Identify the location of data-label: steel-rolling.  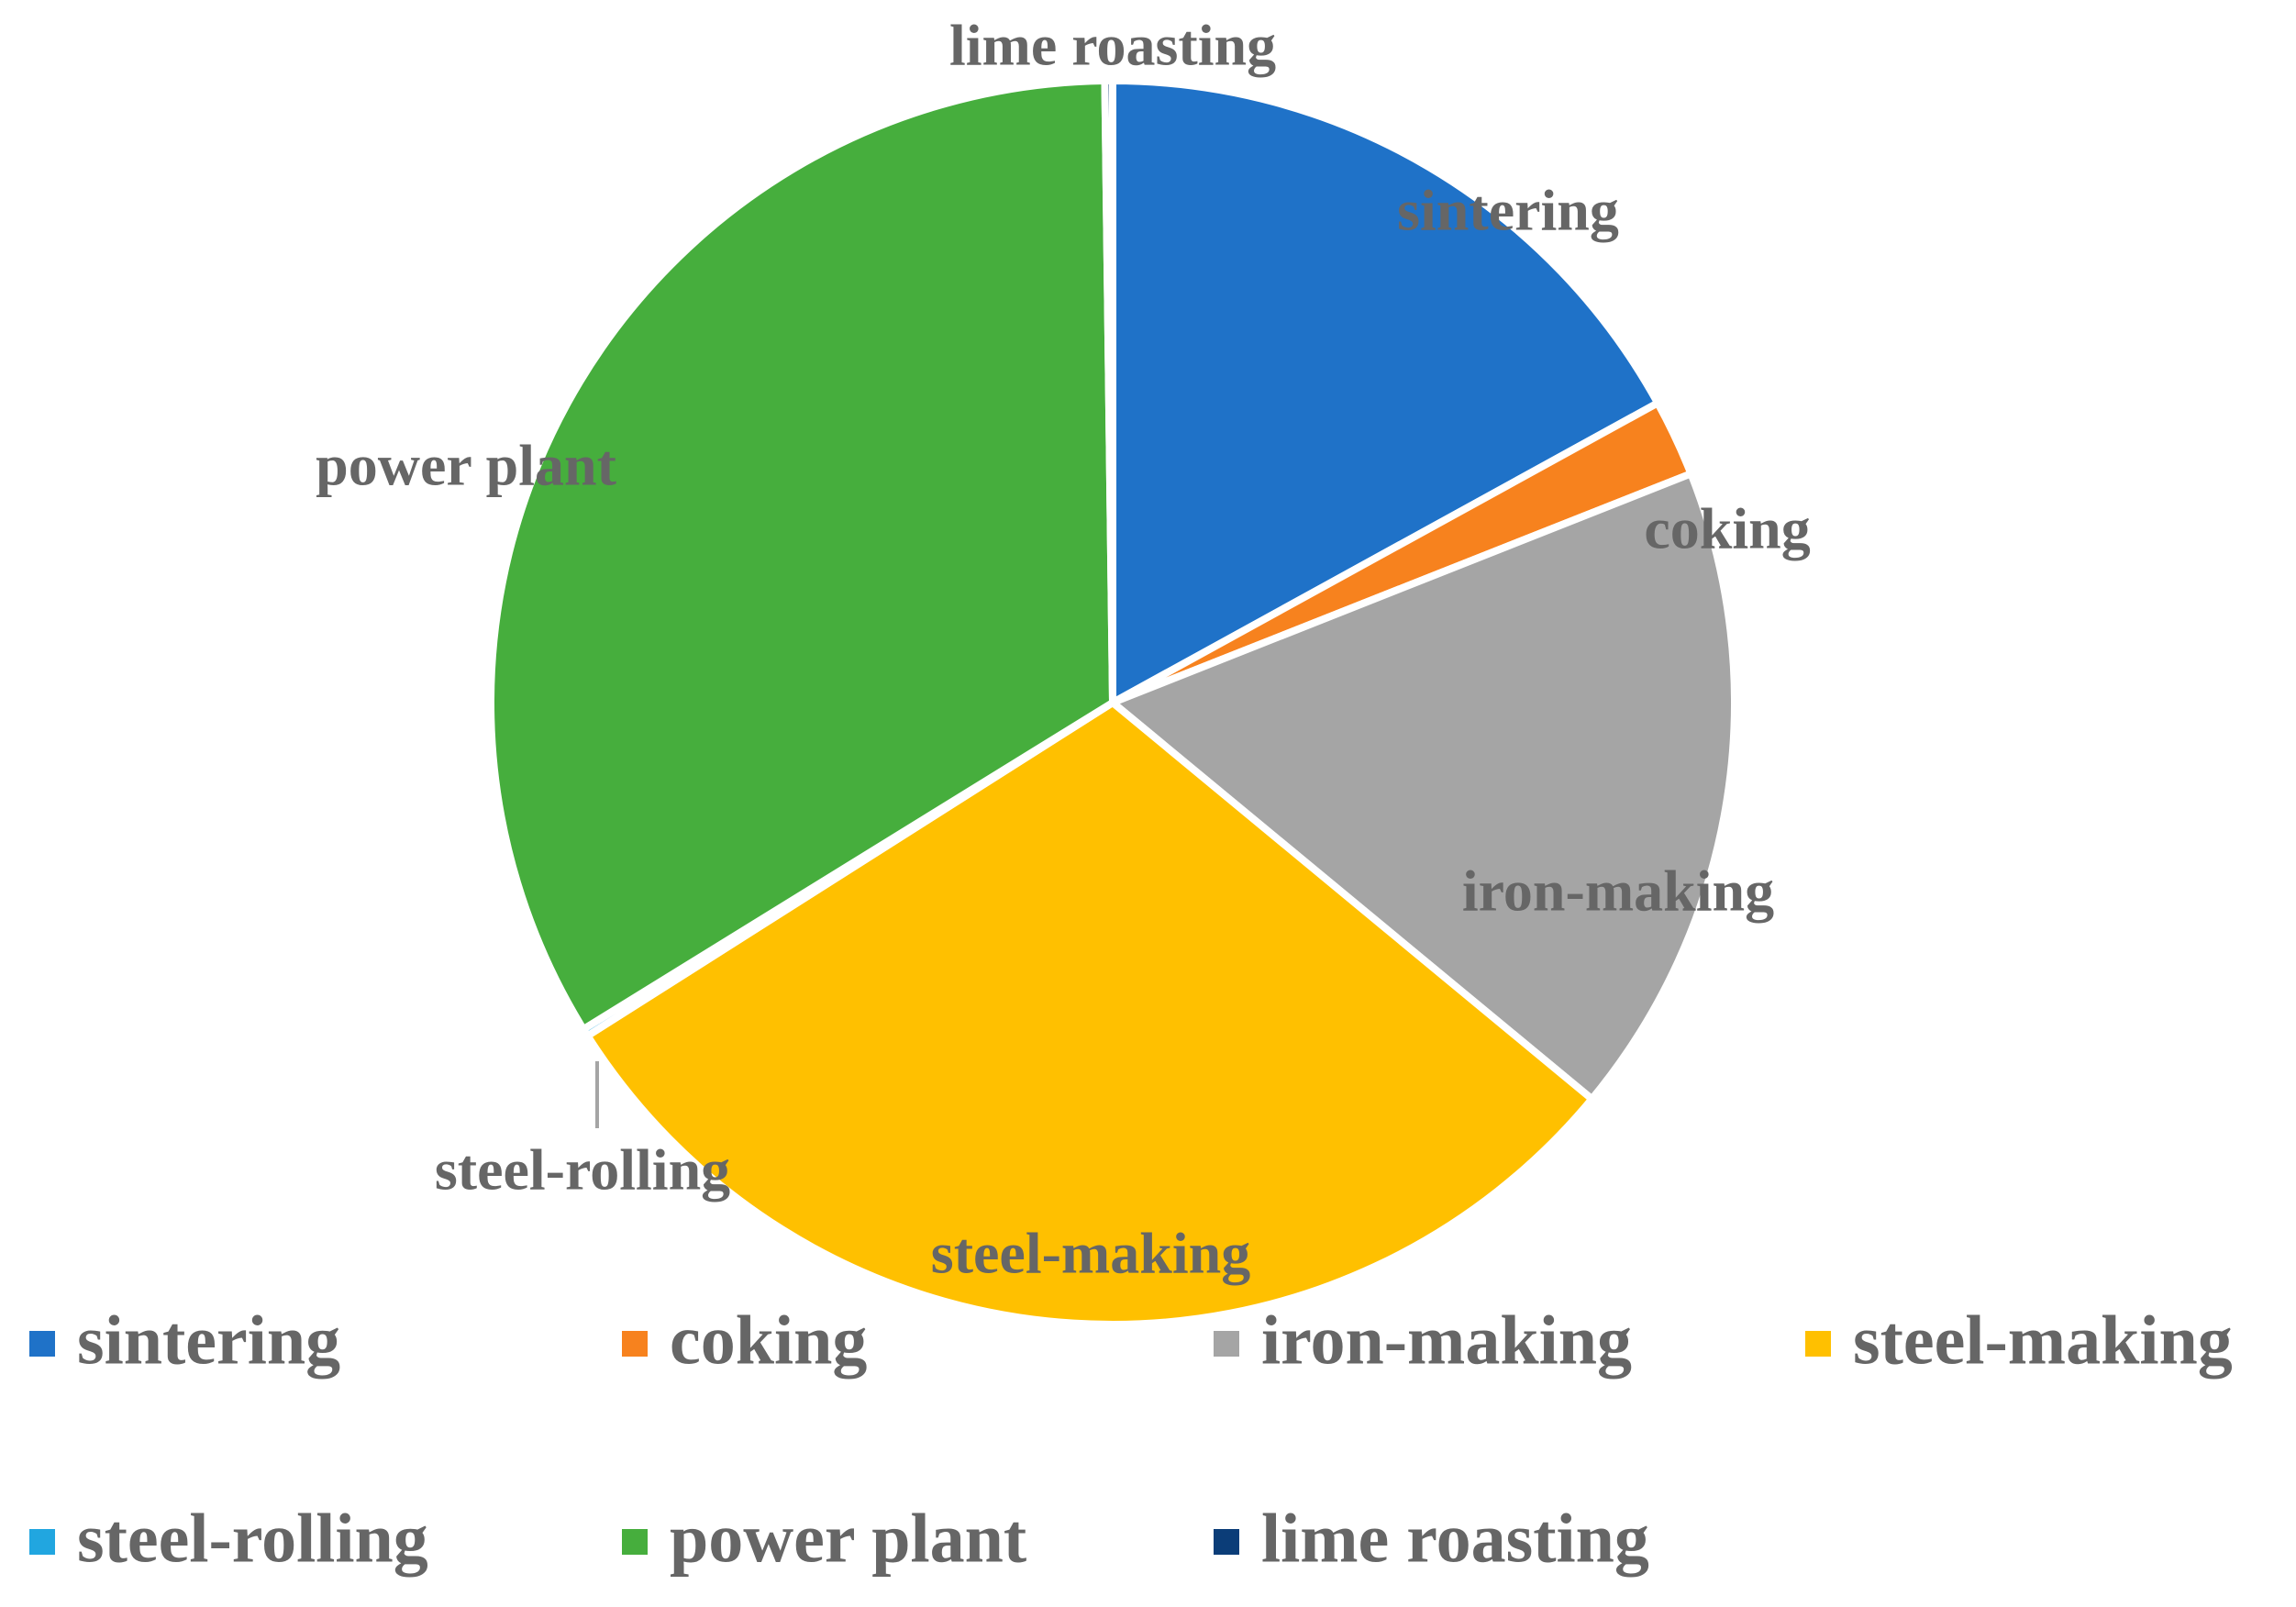
(582, 1169).